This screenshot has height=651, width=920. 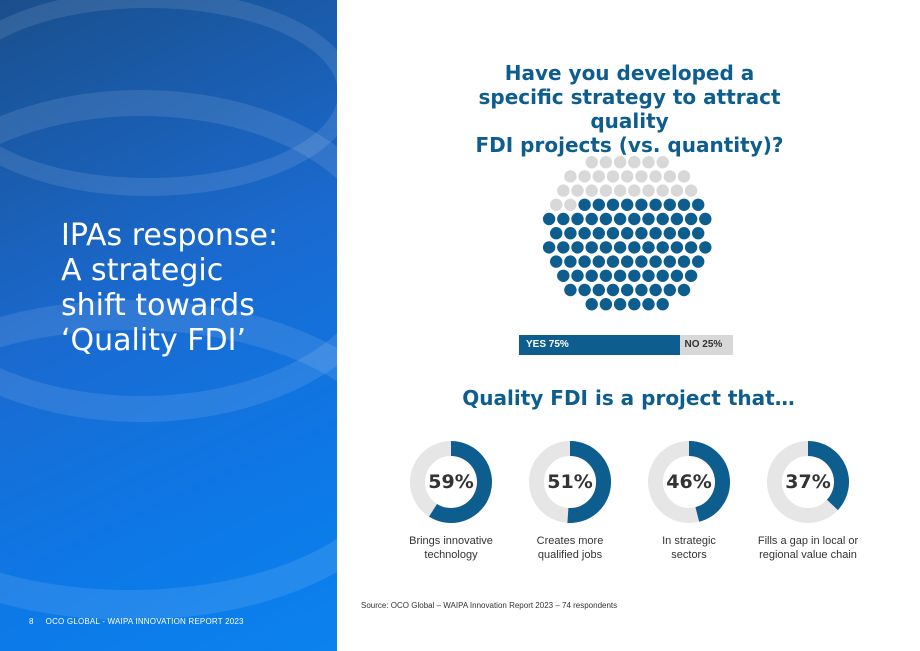 What do you see at coordinates (706, 345) in the screenshot?
I see `no-segment: NO 25%` at bounding box center [706, 345].